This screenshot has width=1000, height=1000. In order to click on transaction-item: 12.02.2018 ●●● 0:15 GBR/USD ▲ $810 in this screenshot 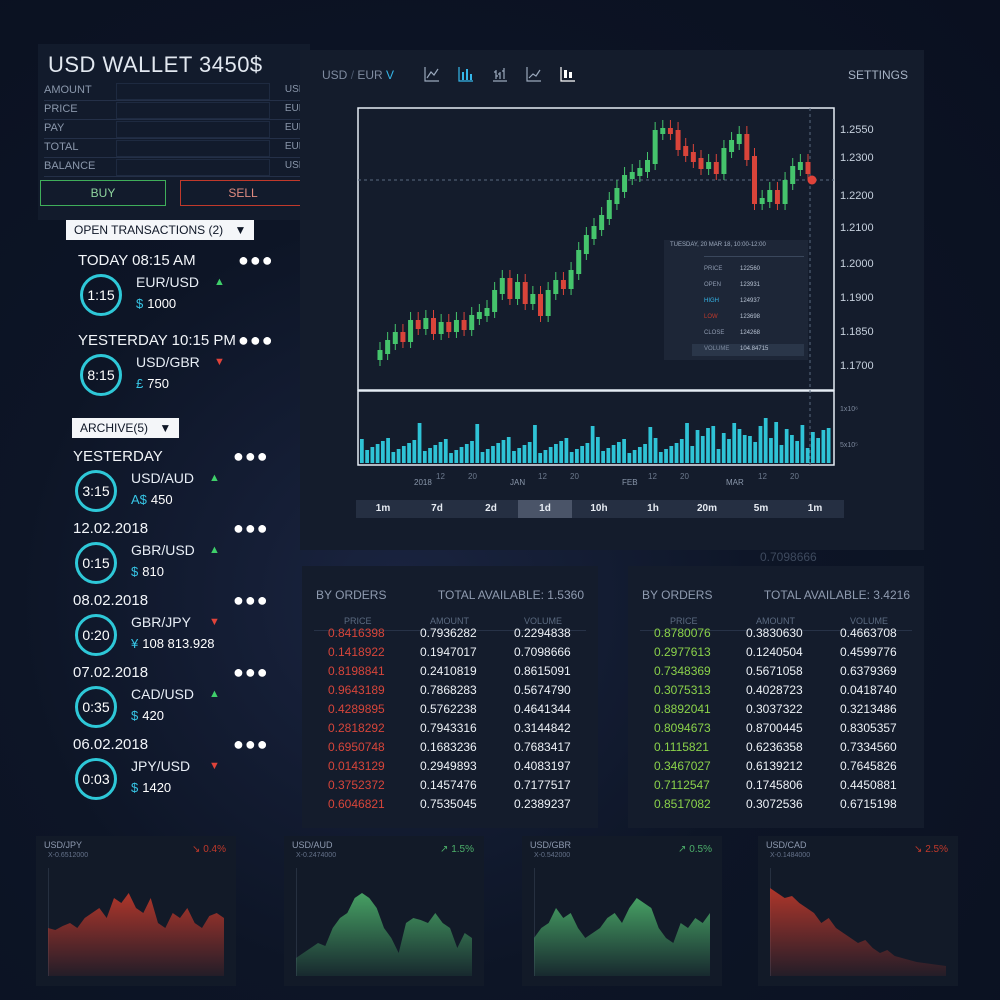, I will do `click(188, 556)`.